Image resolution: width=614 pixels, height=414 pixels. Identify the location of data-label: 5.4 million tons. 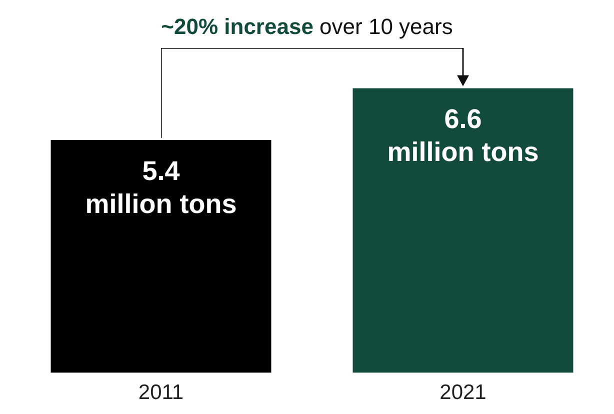
(161, 187).